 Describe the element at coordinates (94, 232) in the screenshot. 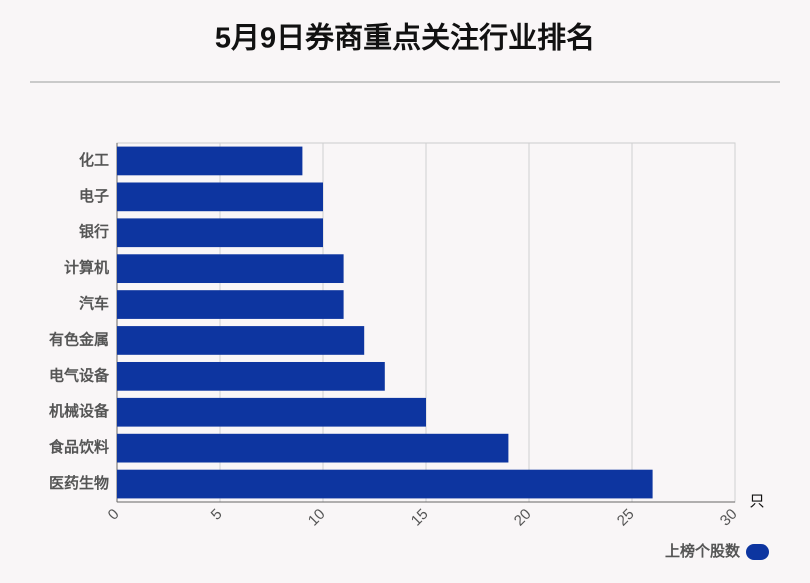

I see `y-tick-label: 银行` at that location.